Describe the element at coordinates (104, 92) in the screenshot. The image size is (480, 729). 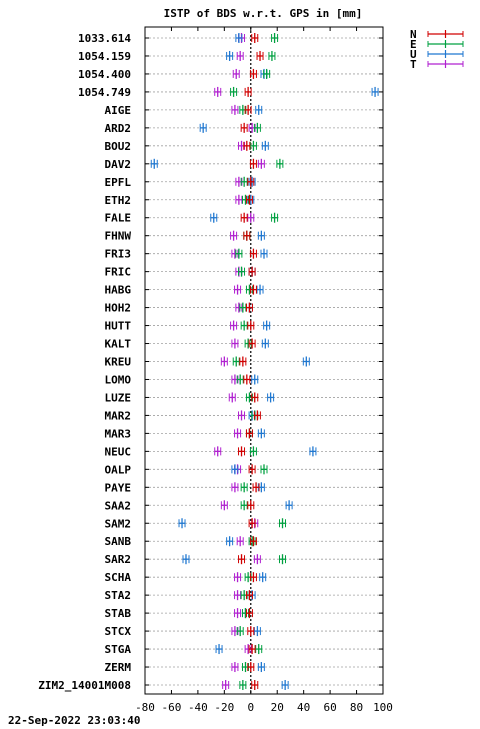
I see `station-label: 1054.749` at that location.